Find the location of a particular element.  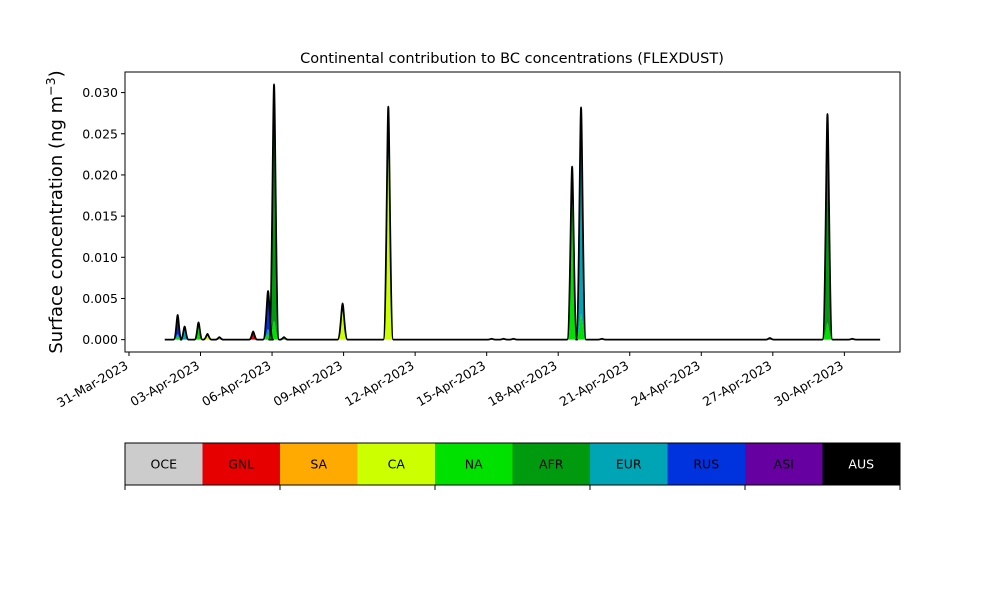

legend-swatch-na is located at coordinates (474, 464).